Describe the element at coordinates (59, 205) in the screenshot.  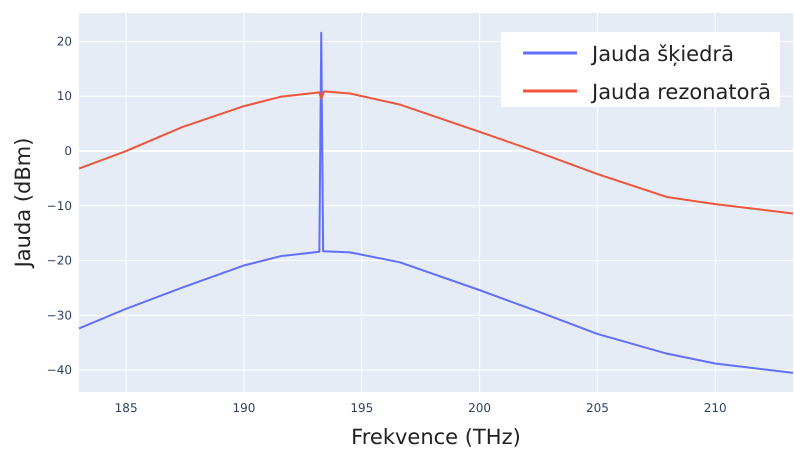
I see `y-tick-label: −10` at that location.